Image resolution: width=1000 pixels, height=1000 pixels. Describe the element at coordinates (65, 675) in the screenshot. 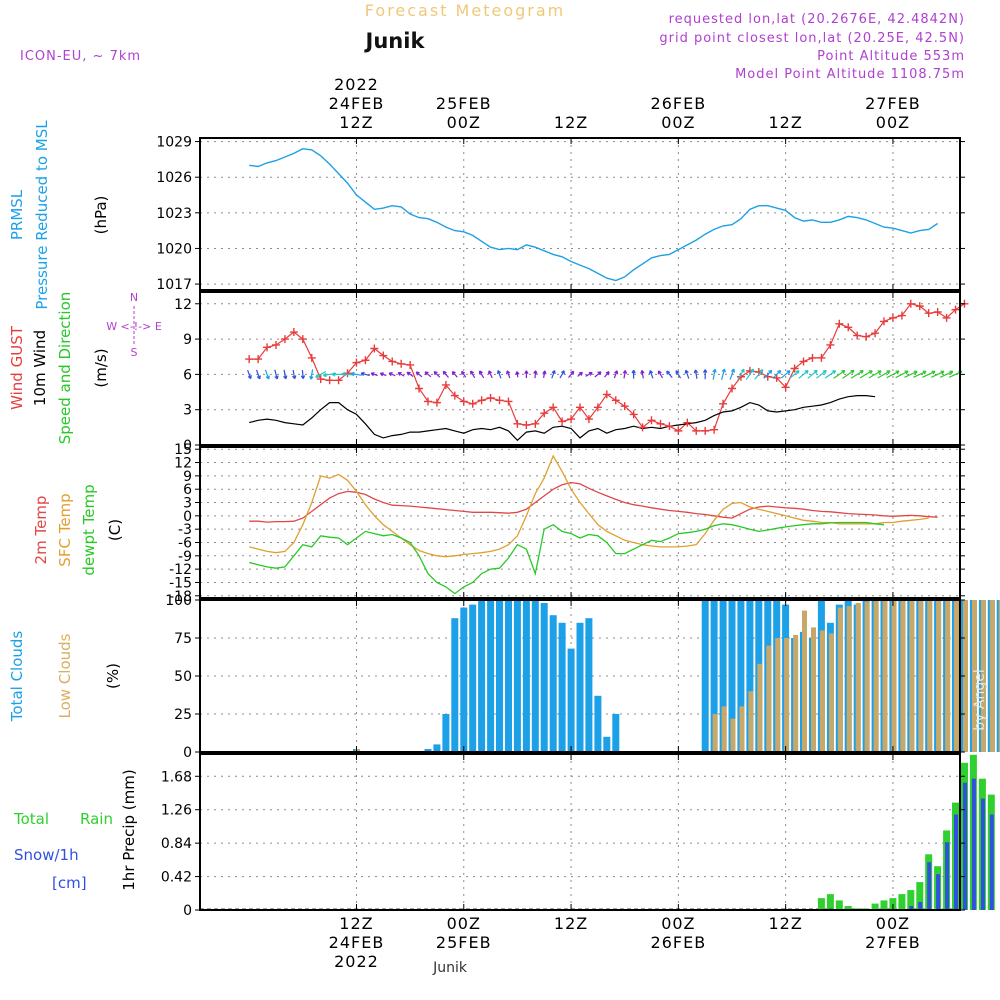

I see `low-clouds-label: Low Clouds` at that location.